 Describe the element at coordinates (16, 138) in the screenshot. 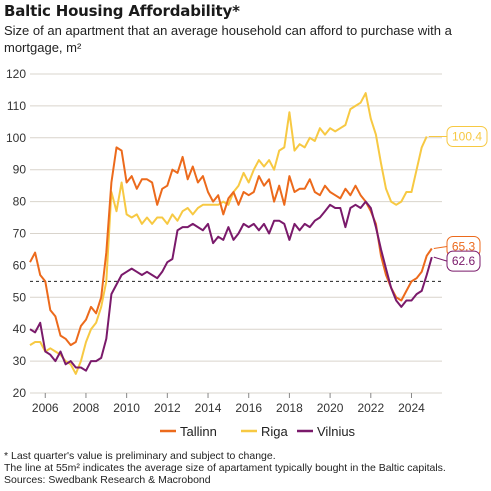

I see `y-tick-label-100: 100` at that location.